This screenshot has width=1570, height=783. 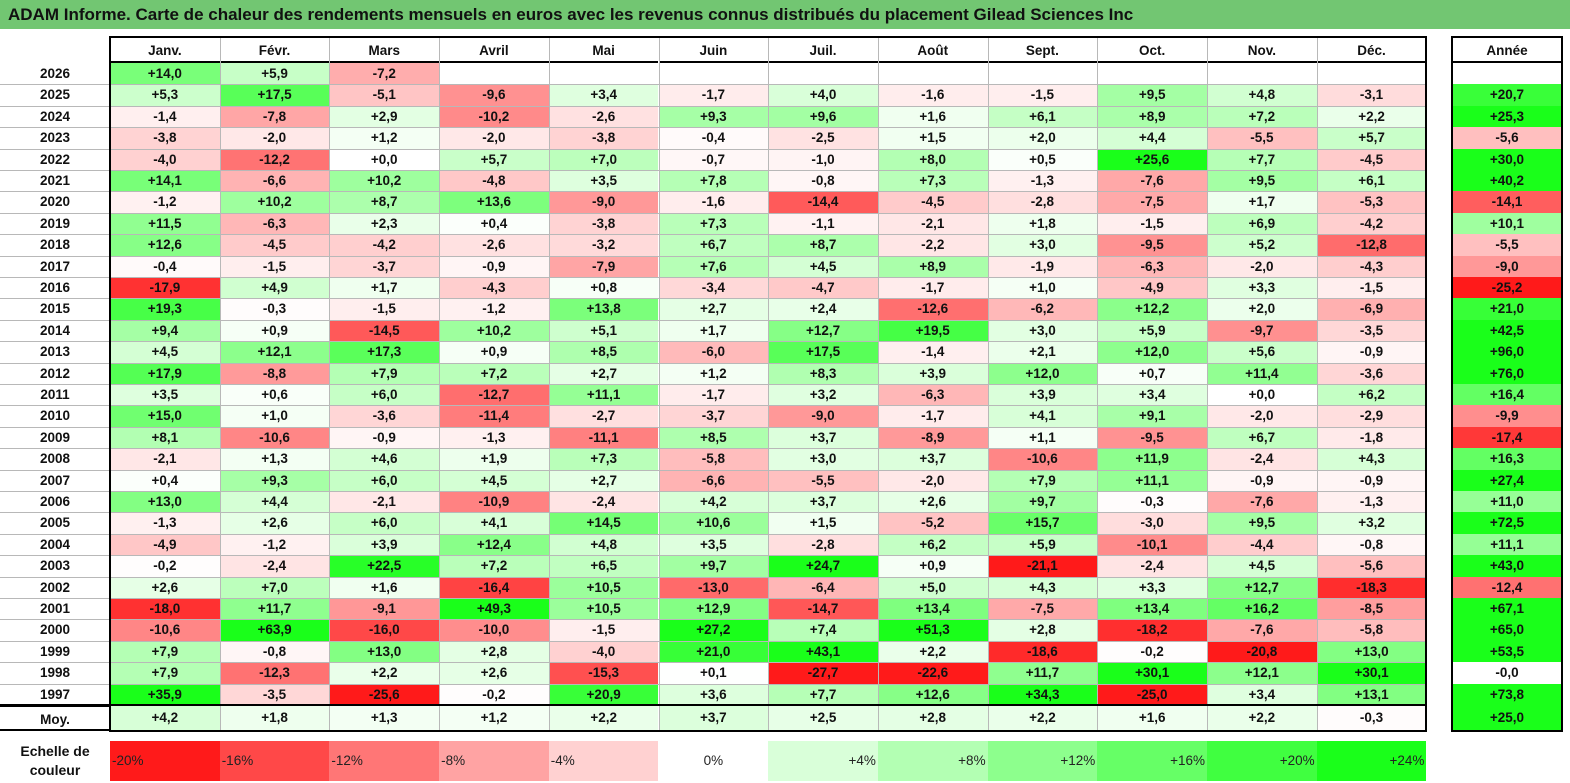 I want to click on heat-cell: +12,7, so click(x=823, y=330).